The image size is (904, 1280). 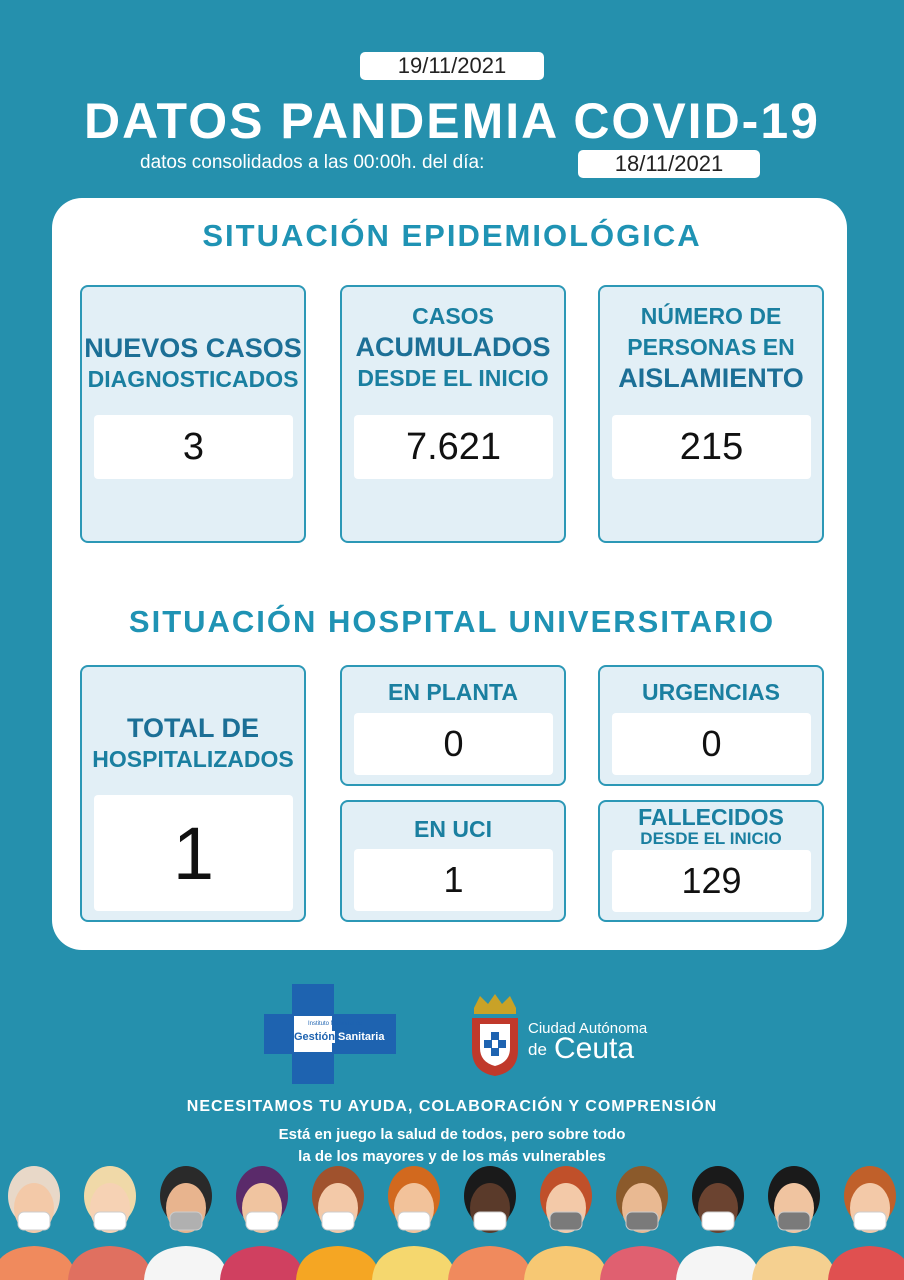 I want to click on isolation-label-3: AISLAMIENTO, so click(x=711, y=378).